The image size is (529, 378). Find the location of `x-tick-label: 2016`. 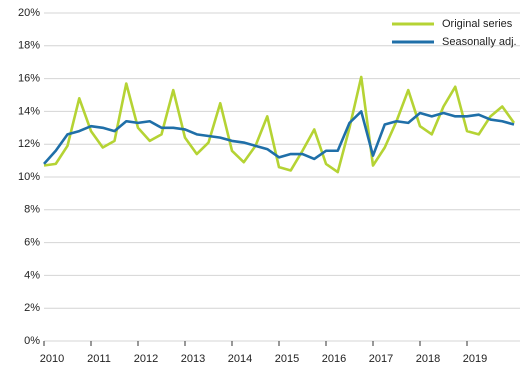

x-tick-label: 2016 is located at coordinates (334, 359).